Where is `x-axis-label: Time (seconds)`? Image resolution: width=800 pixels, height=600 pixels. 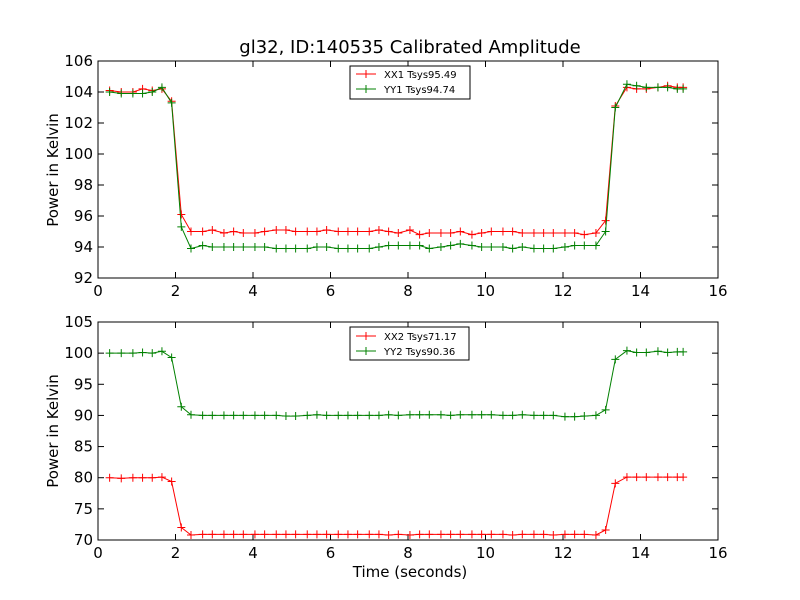
x-axis-label: Time (seconds) is located at coordinates (410, 572).